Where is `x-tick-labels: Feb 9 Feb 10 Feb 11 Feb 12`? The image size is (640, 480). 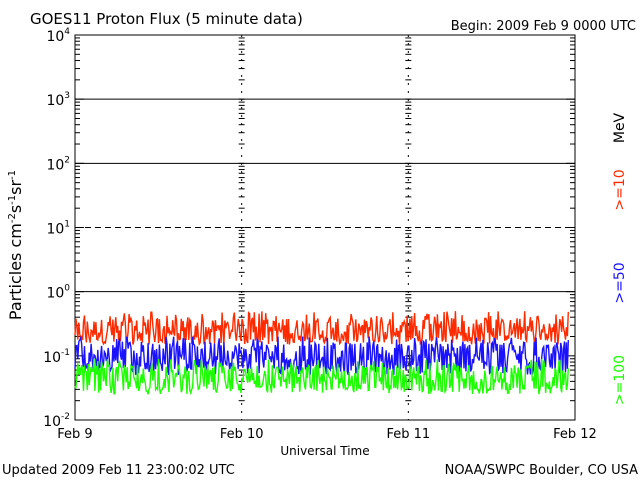
x-tick-labels: Feb 9 Feb 10 Feb 11 Feb 12 is located at coordinates (327, 434).